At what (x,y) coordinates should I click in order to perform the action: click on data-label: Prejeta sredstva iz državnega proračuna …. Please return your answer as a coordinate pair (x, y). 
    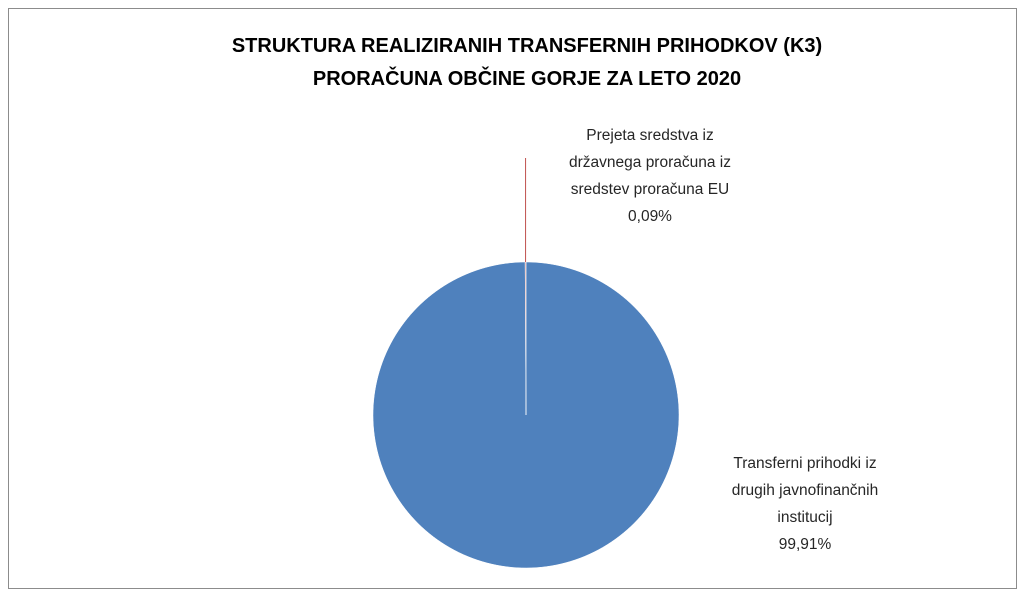
    Looking at the image, I should click on (650, 176).